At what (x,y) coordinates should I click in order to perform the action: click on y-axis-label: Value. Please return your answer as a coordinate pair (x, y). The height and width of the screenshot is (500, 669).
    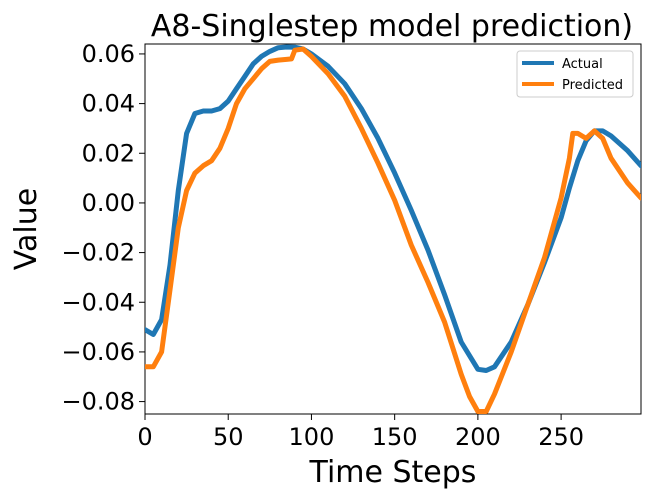
    Looking at the image, I should click on (26, 229).